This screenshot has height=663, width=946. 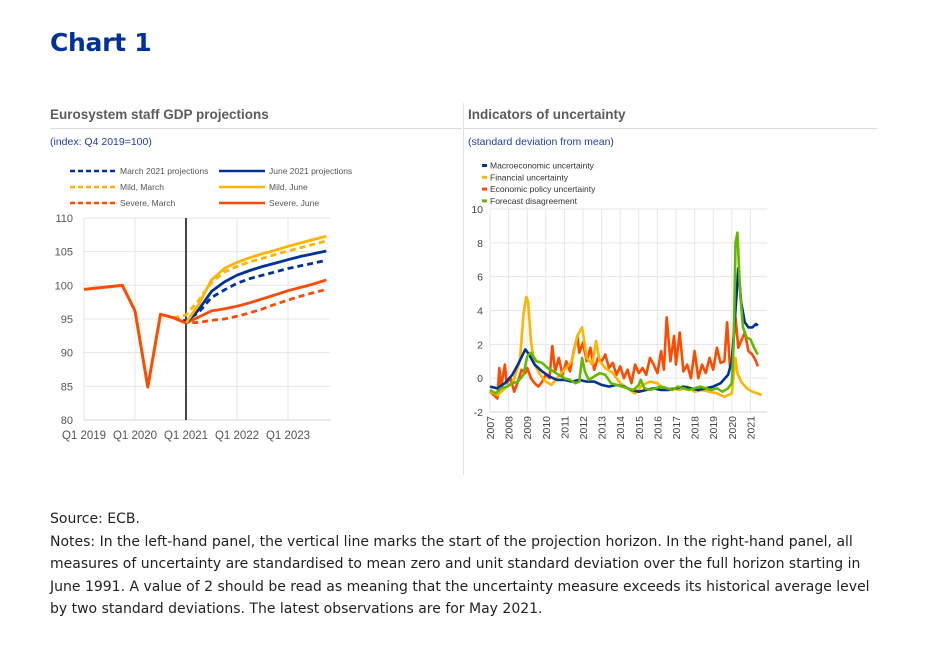 I want to click on y-tick-label: 2, so click(x=480, y=345).